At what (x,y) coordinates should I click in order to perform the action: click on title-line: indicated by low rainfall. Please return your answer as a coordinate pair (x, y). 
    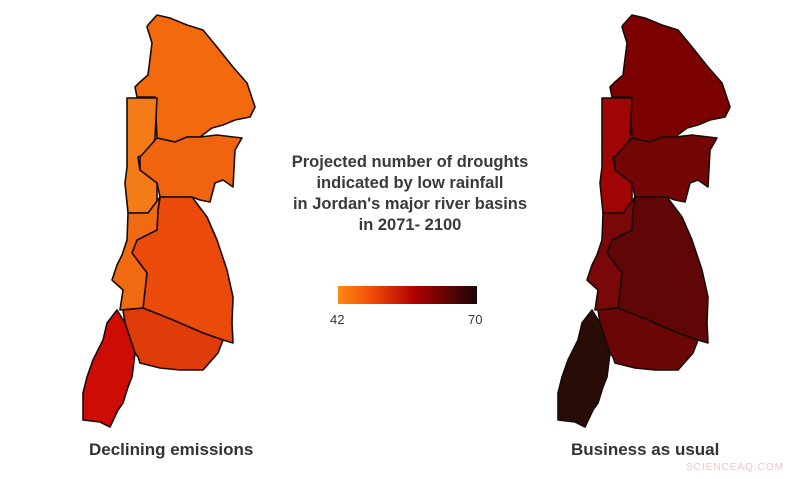
    Looking at the image, I should click on (410, 183).